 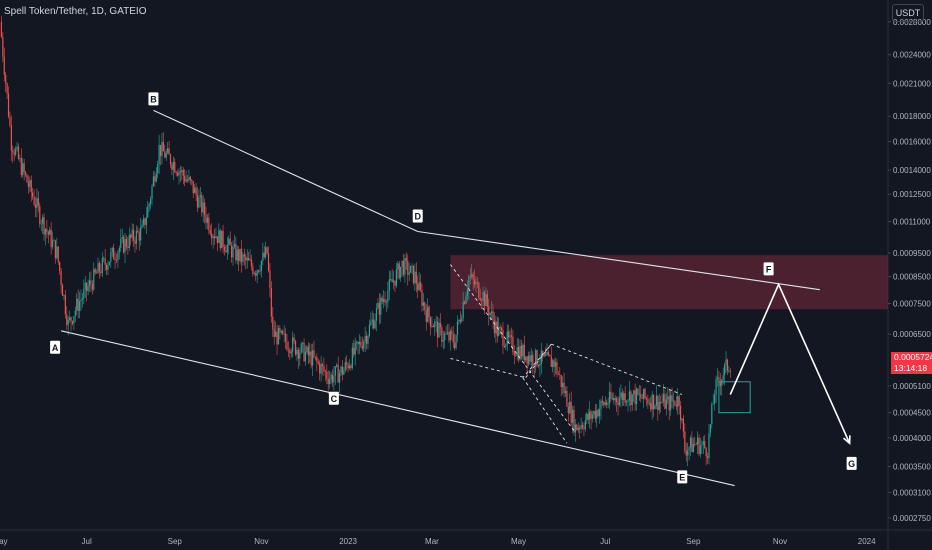 What do you see at coordinates (912, 413) in the screenshot?
I see `y-tick-label: 0.0004500` at bounding box center [912, 413].